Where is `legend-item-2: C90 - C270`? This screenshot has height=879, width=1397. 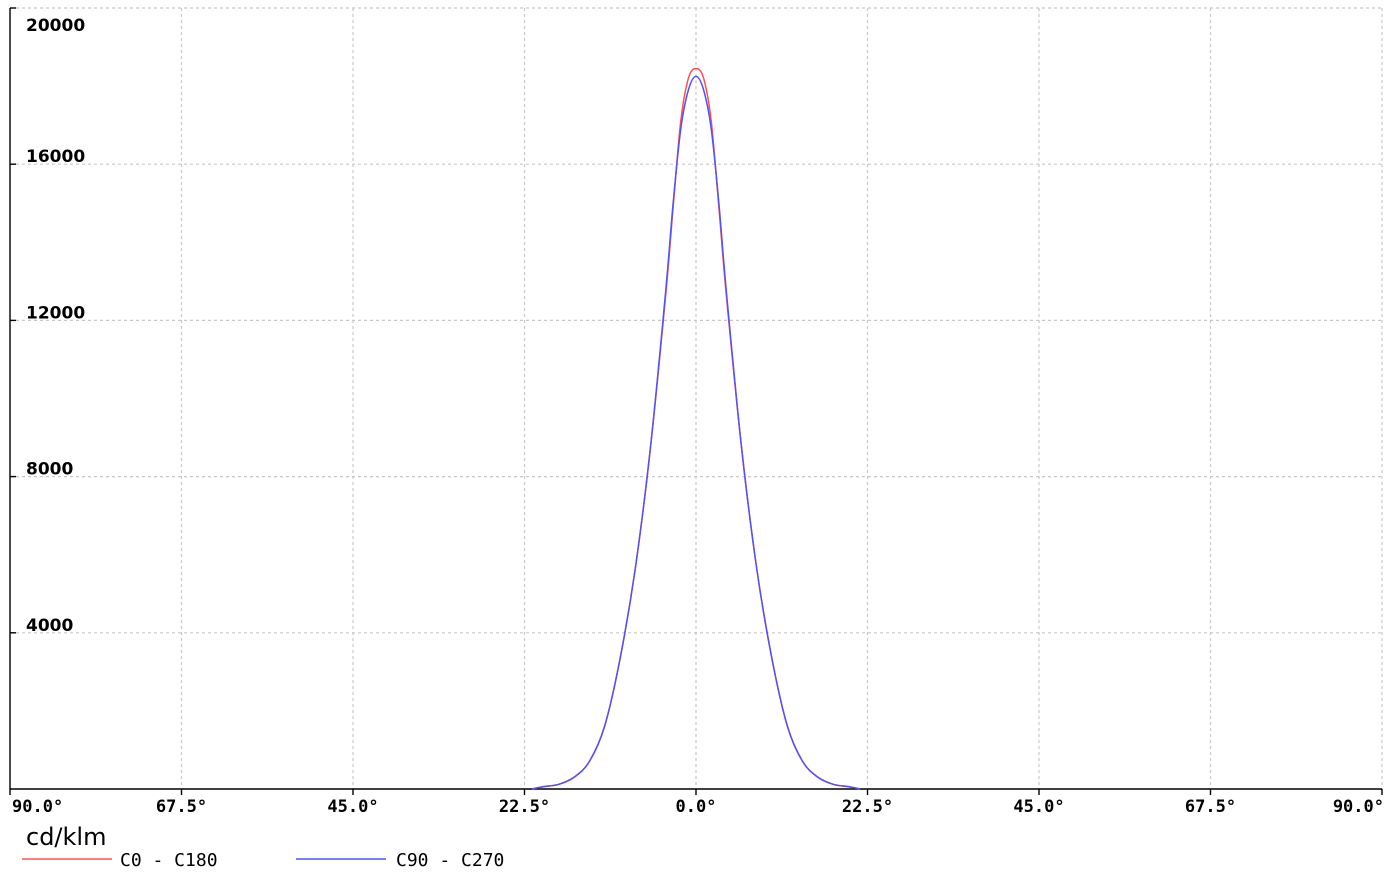 legend-item-2: C90 - C270 is located at coordinates (400, 860).